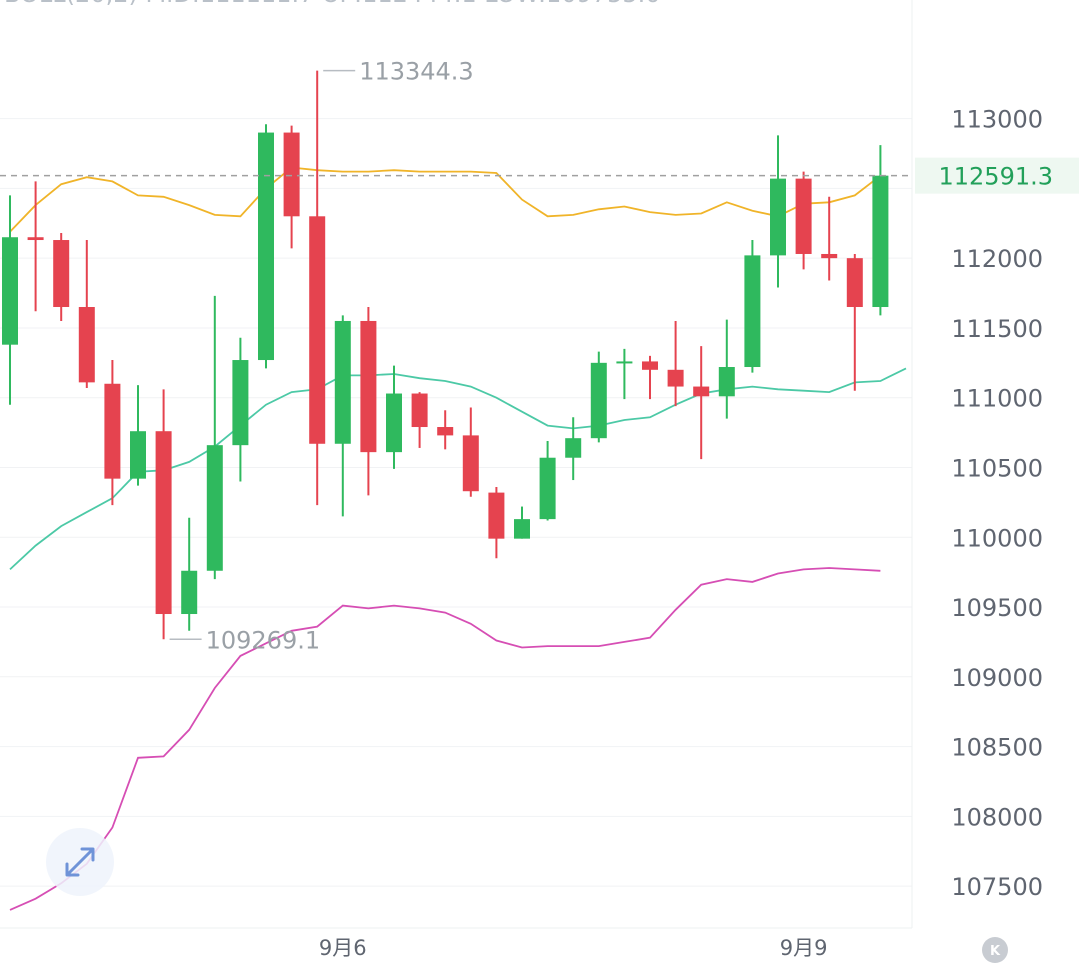  Describe the element at coordinates (804, 948) in the screenshot. I see `time-axis-label: 9月9` at that location.